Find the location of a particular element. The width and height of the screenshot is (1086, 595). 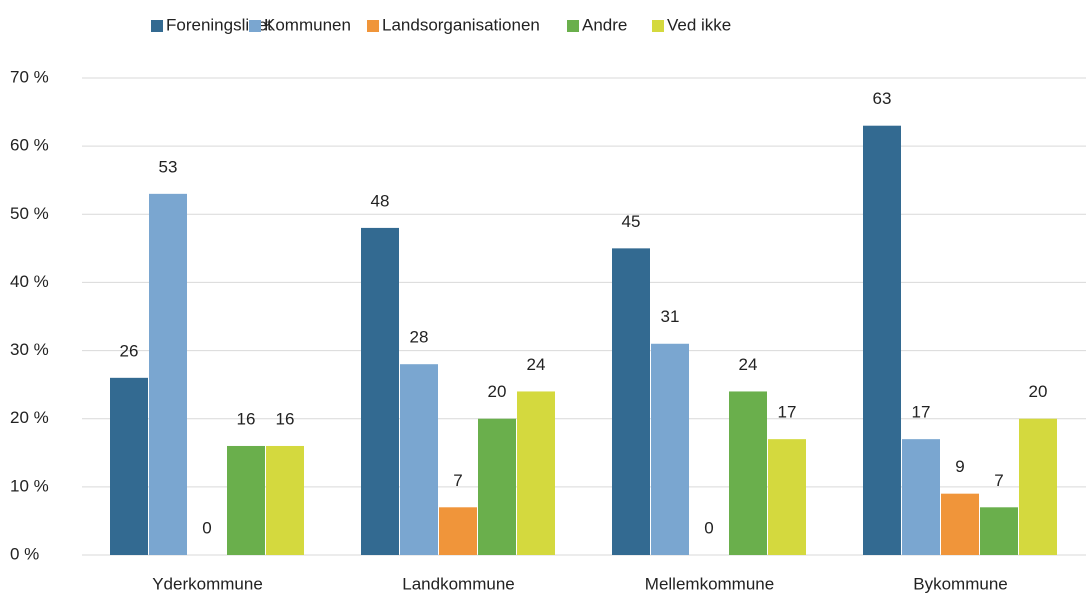

data-label: 9 is located at coordinates (959, 466).